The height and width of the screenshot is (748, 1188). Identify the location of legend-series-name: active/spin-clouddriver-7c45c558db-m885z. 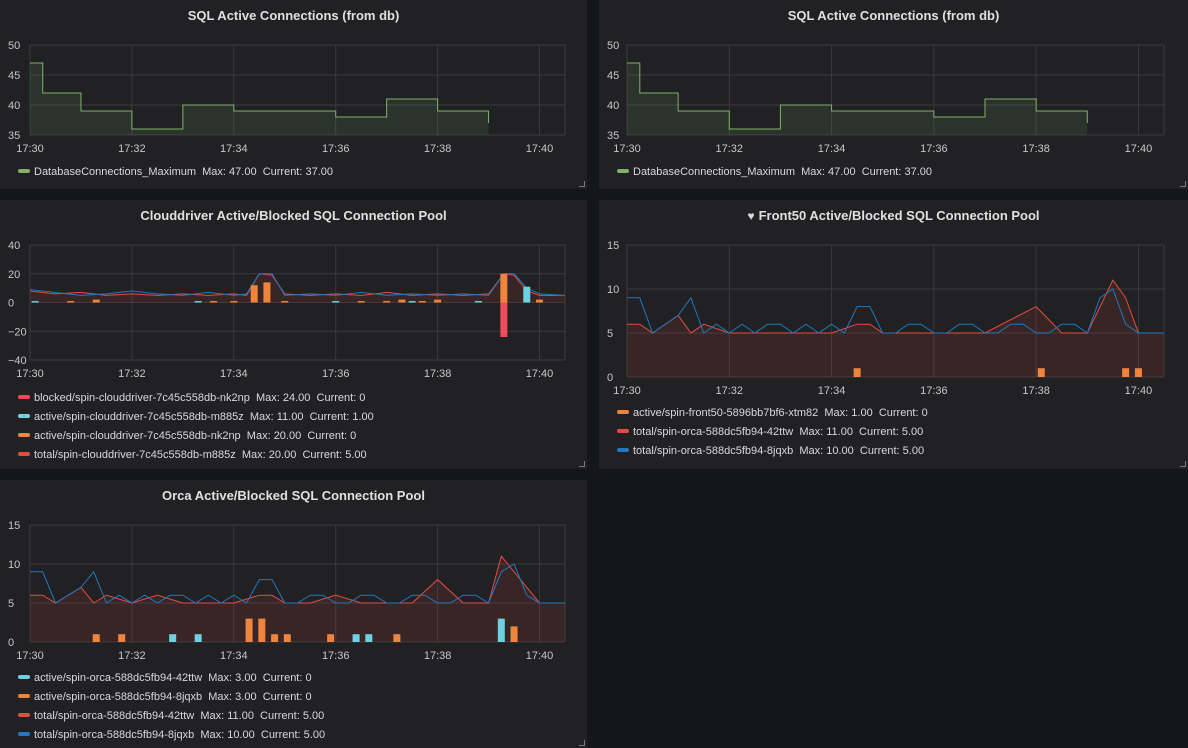
(142, 417).